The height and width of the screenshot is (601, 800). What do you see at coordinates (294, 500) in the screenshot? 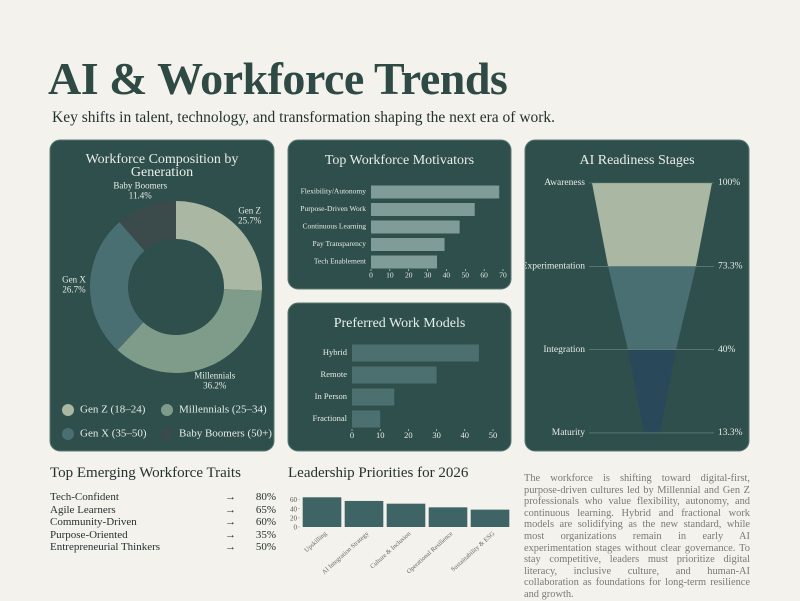
I see `y-tick-label: 60` at bounding box center [294, 500].